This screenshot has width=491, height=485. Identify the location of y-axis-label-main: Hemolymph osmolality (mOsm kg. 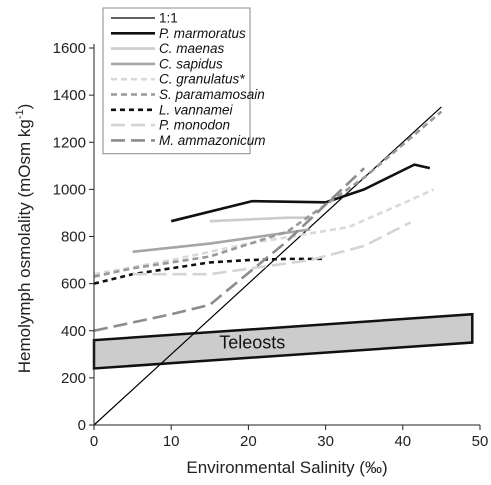
(24, 246).